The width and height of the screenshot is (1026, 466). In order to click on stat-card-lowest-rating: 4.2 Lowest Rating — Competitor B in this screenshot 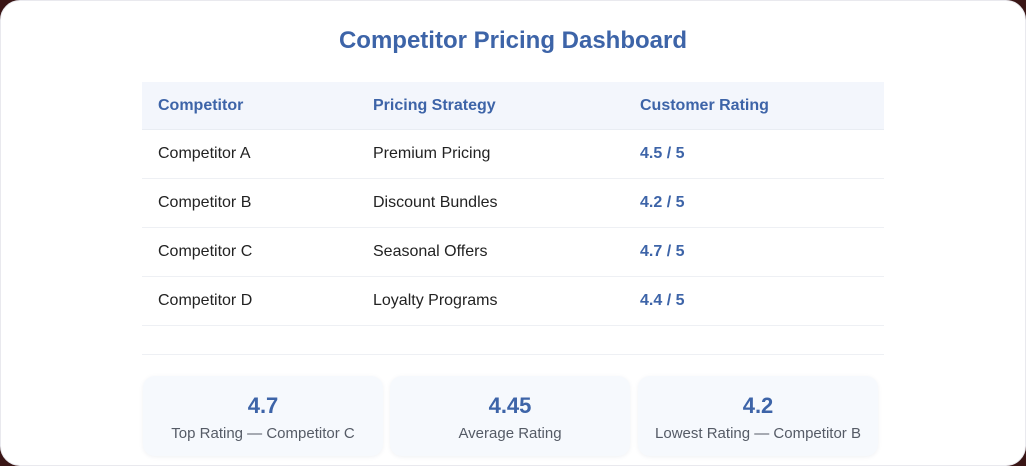, I will do `click(758, 416)`.